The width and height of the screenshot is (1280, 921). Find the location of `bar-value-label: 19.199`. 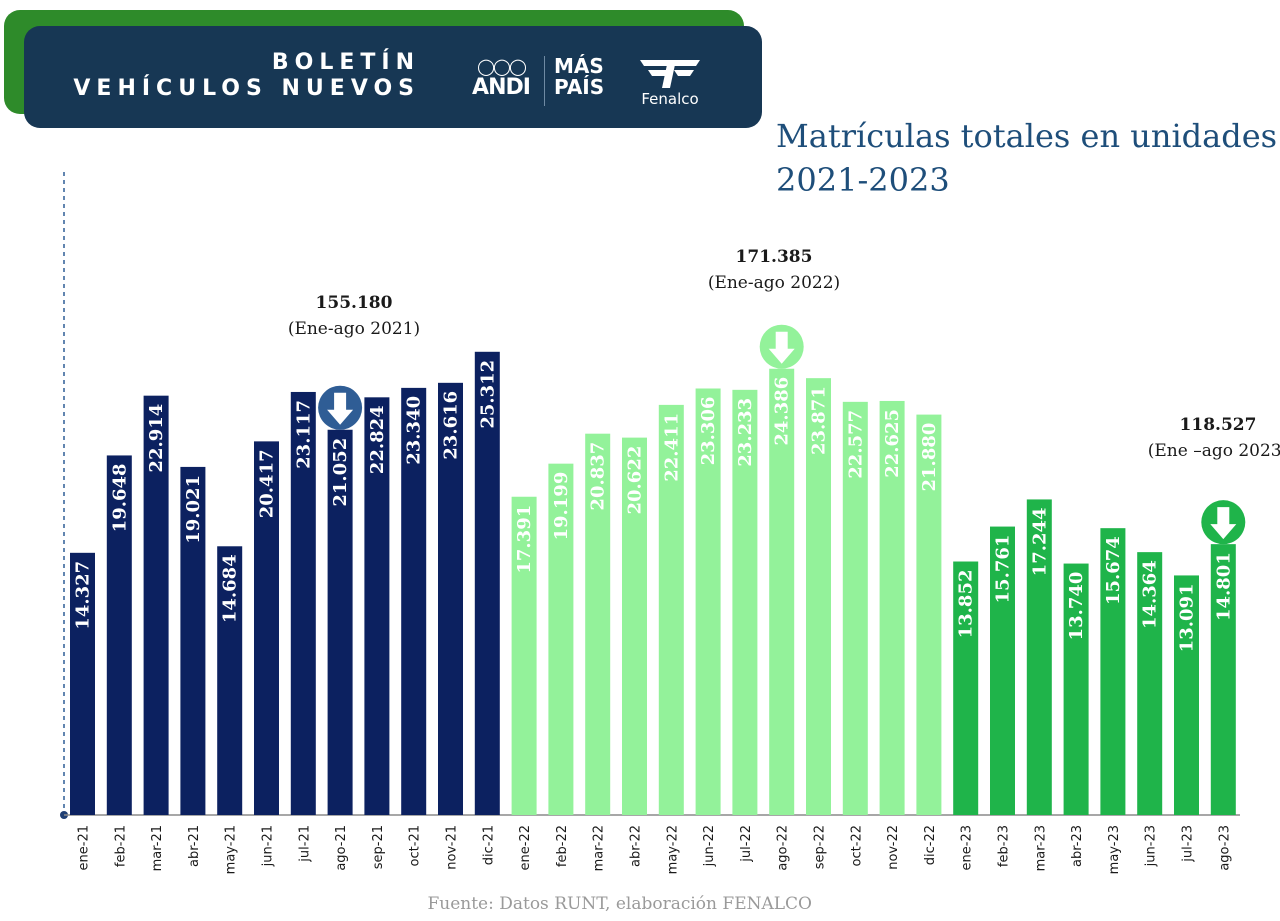

bar-value-label: 19.199 is located at coordinates (561, 506).